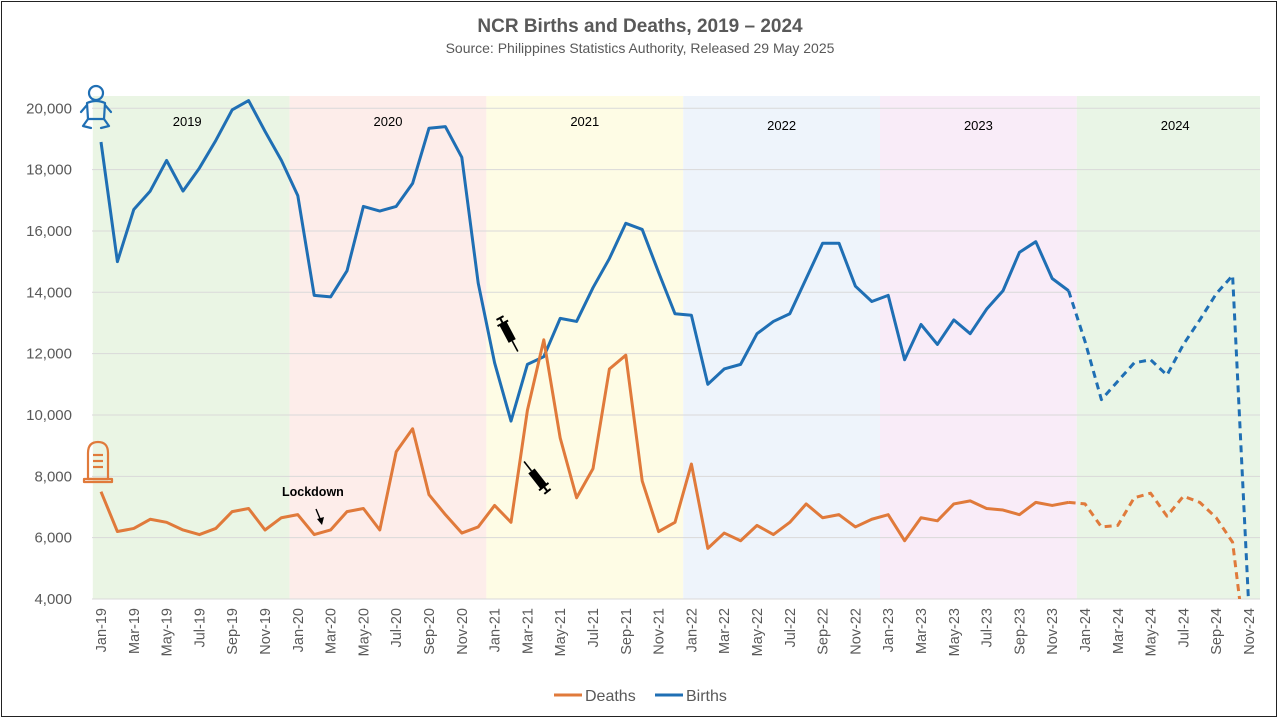 Image resolution: width=1280 pixels, height=720 pixels. What do you see at coordinates (988, 628) in the screenshot?
I see `x-tick-label: Jul-23` at bounding box center [988, 628].